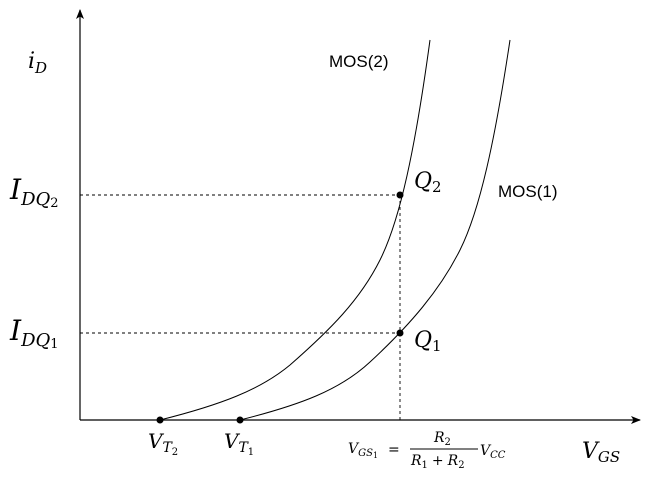 This screenshot has width=661, height=484. I want to click on idq1-label: IDQ1, so click(34, 333).